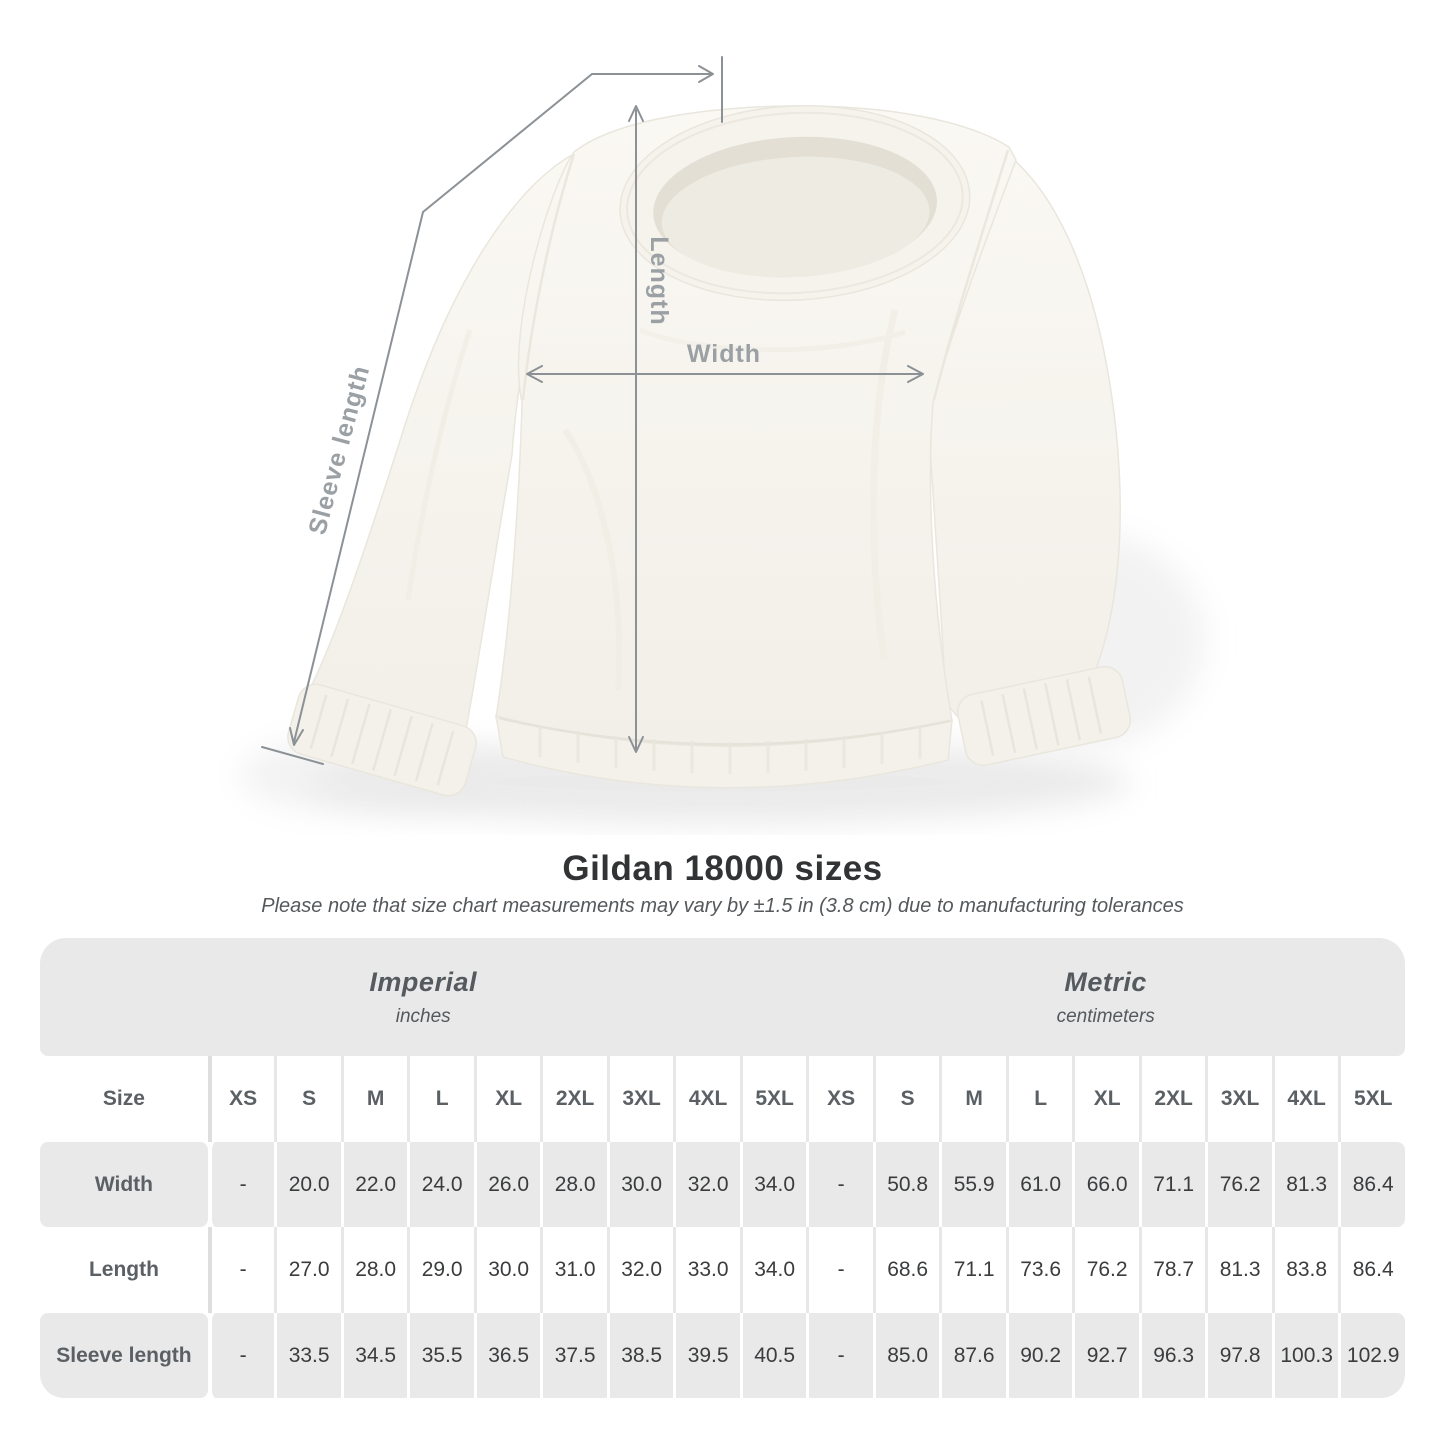  I want to click on length-measure-label: Length, so click(659, 280).